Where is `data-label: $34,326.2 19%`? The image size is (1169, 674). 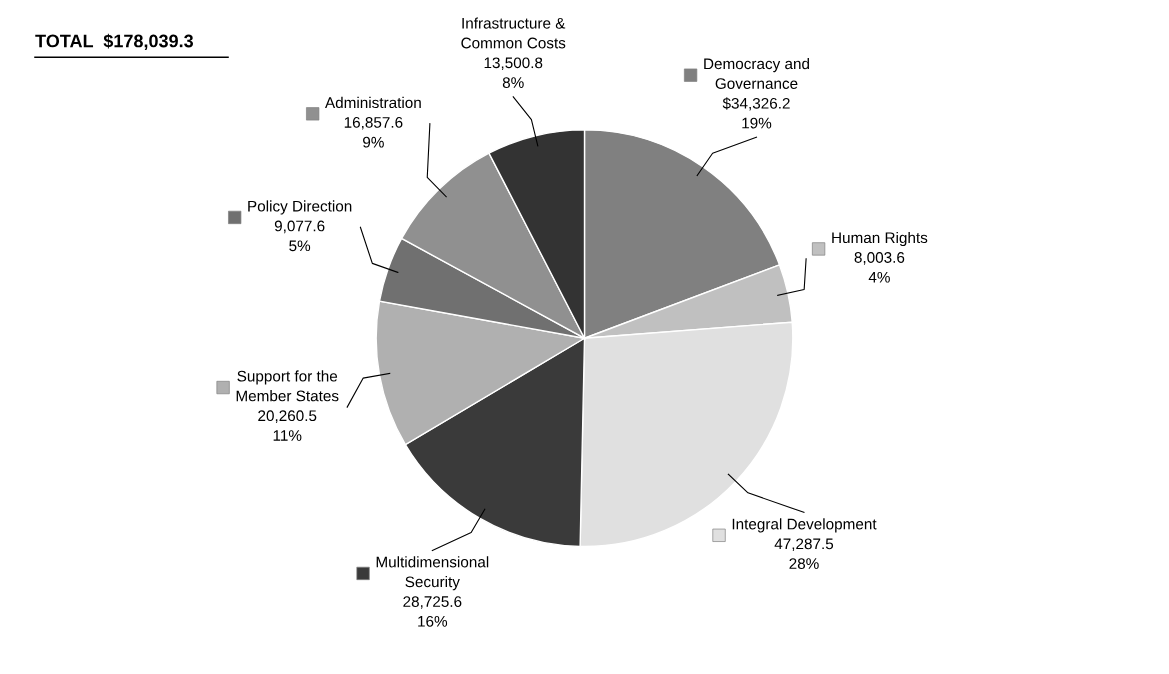 data-label: $34,326.2 19% is located at coordinates (756, 113).